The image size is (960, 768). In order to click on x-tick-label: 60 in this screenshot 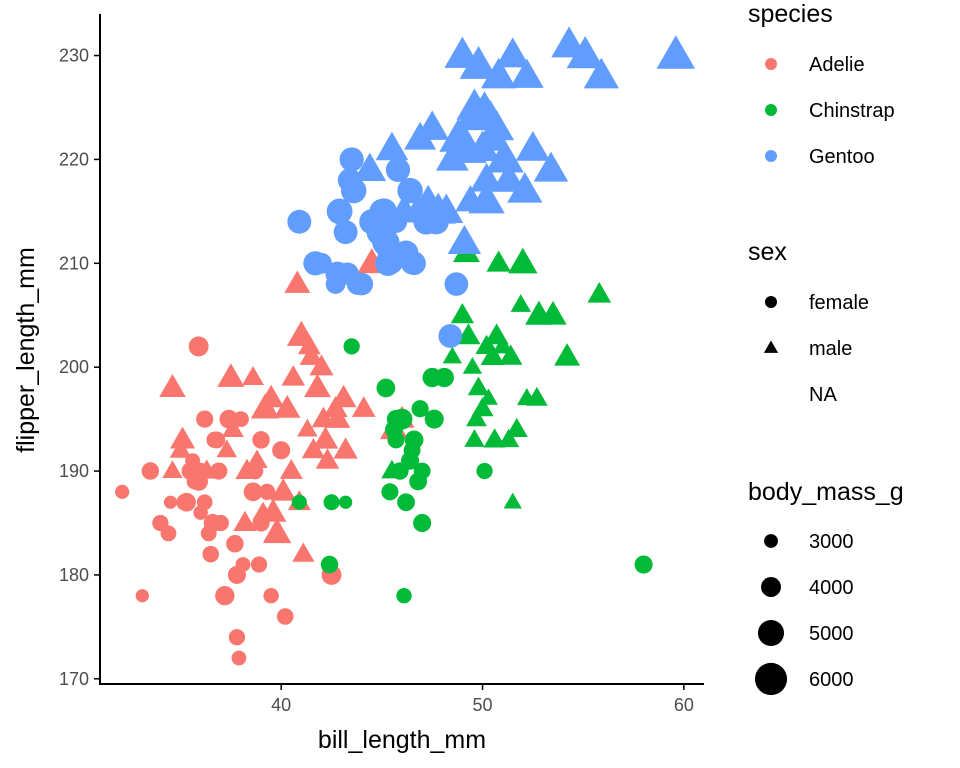, I will do `click(684, 705)`.